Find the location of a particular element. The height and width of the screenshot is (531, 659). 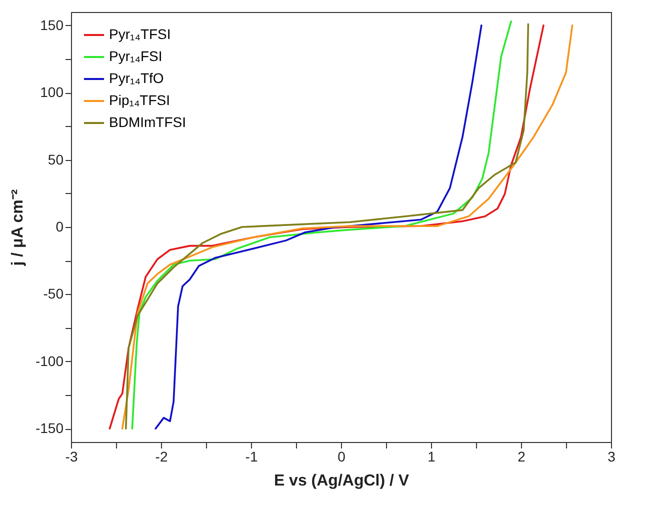

y-tick-label: 150 is located at coordinates (52, 24).